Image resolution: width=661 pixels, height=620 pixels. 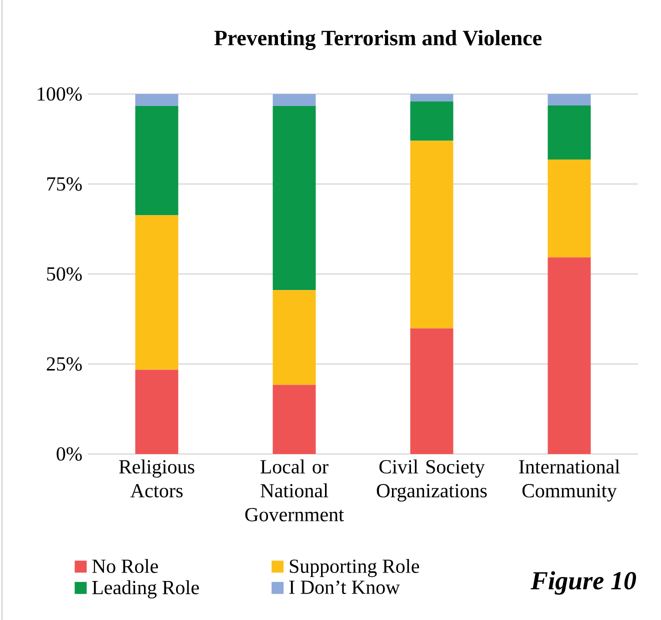 I want to click on y-tick-label: 100%, so click(x=60, y=94).